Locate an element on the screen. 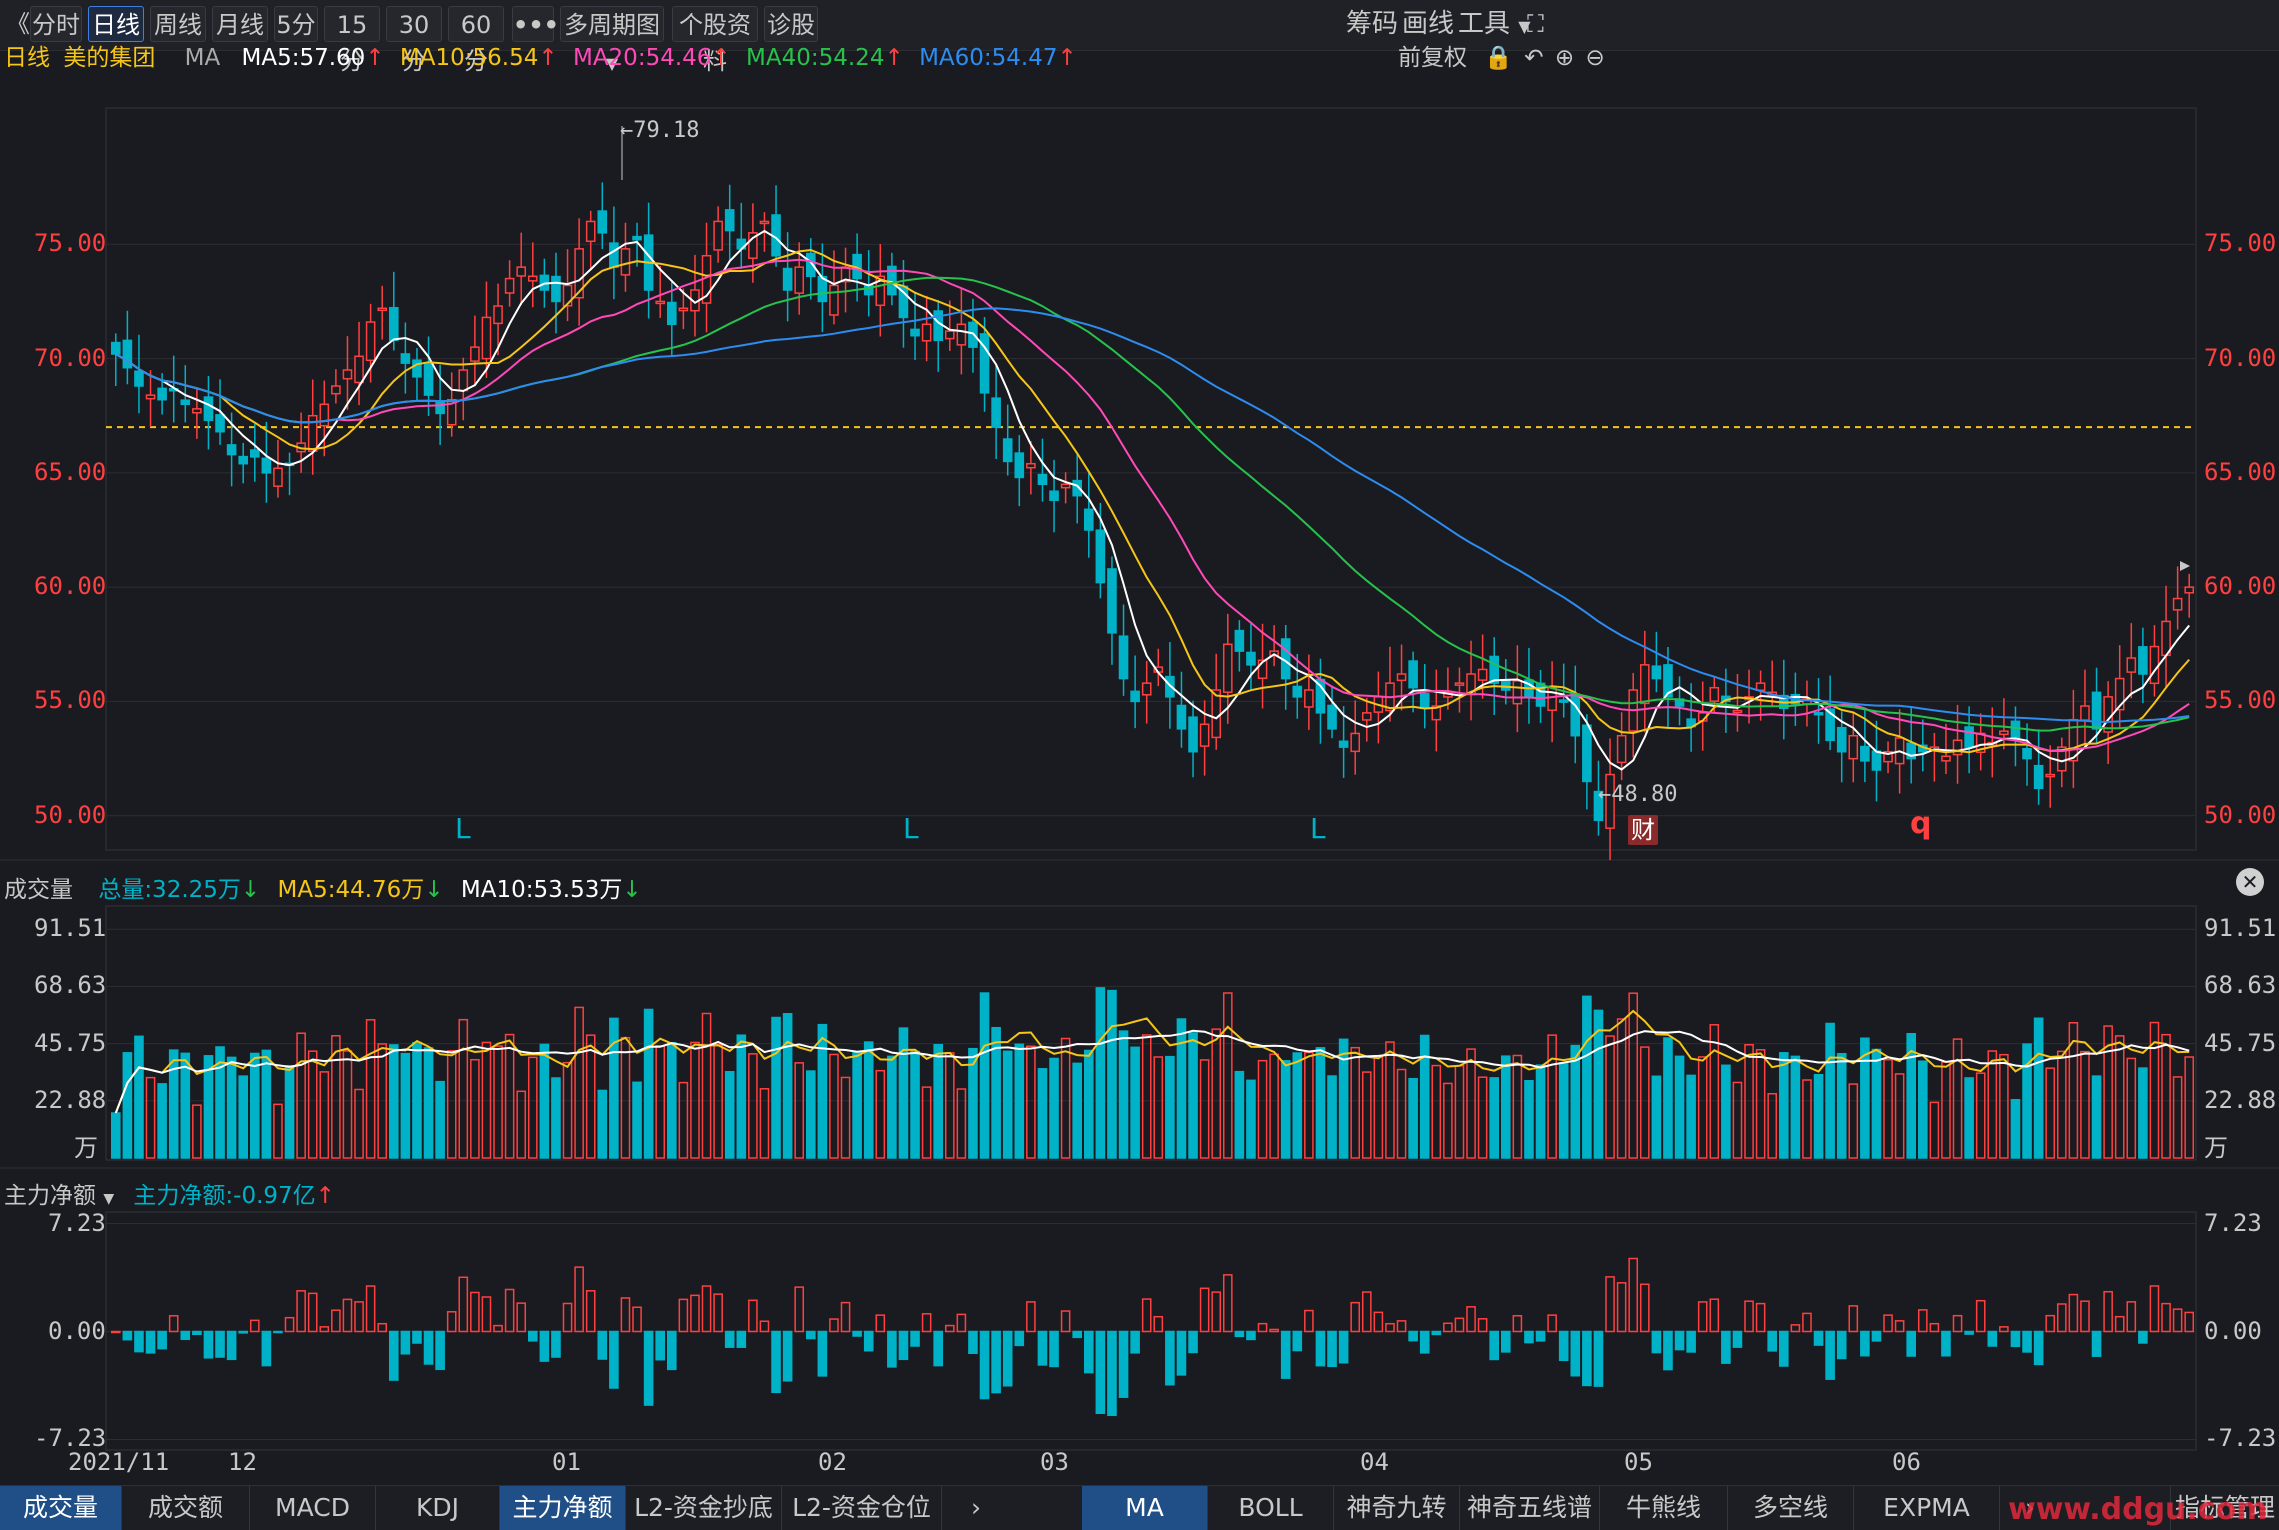  volume-legend: 成交量 总量:32.25万↓ MA5:44.76万↓ MA10:53.53万↓ is located at coordinates (323, 887).